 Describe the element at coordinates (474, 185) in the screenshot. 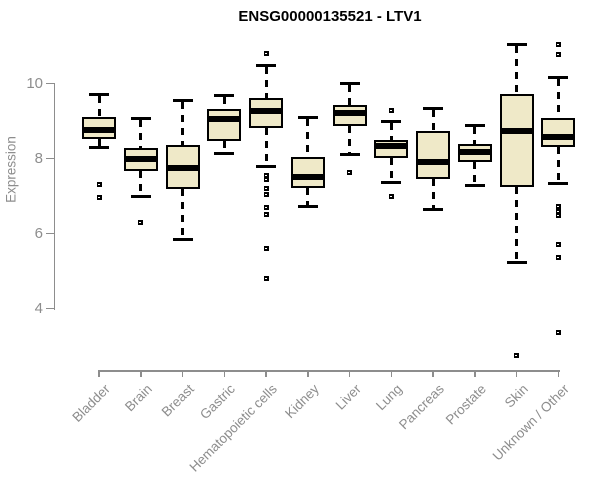

I see `whisker-cap-lower-prostate` at that location.